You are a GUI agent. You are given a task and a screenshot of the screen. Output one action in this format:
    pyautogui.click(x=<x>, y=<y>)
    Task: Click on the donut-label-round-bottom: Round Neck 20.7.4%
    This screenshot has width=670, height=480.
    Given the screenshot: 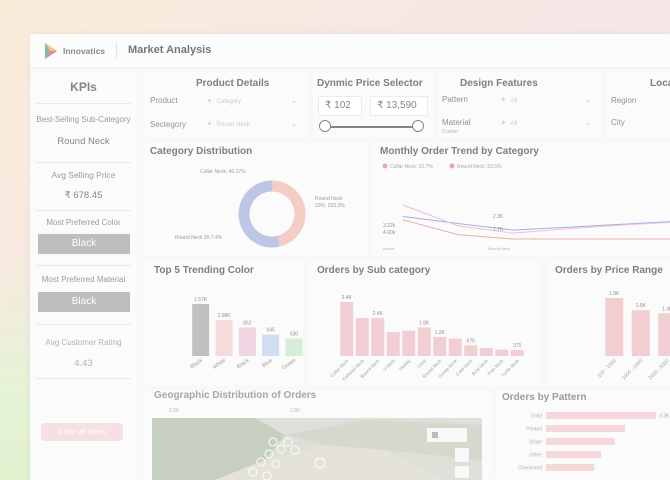 What is the action you would take?
    pyautogui.click(x=199, y=238)
    